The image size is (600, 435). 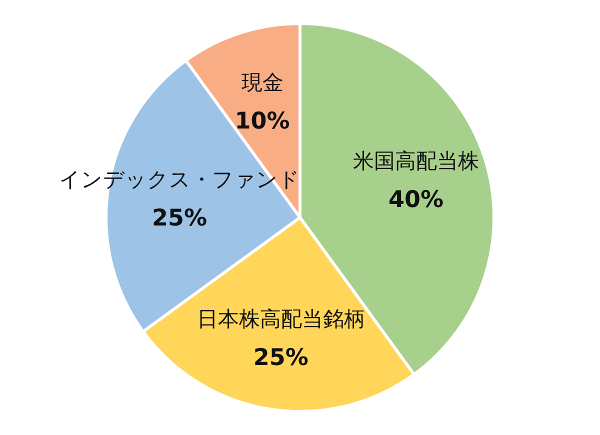 What do you see at coordinates (416, 199) in the screenshot?
I see `data-label: 40%` at bounding box center [416, 199].